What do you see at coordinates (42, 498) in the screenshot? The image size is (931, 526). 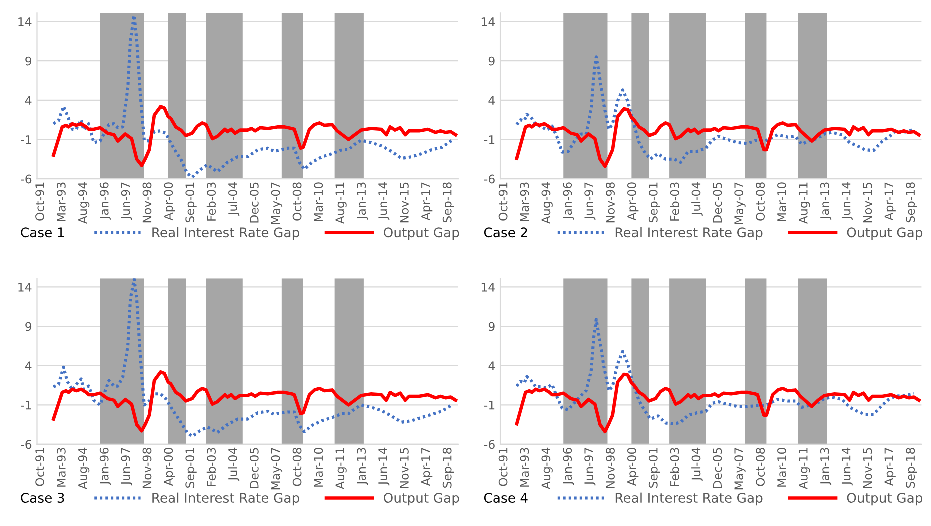 I see `text: Case 3` at bounding box center [42, 498].